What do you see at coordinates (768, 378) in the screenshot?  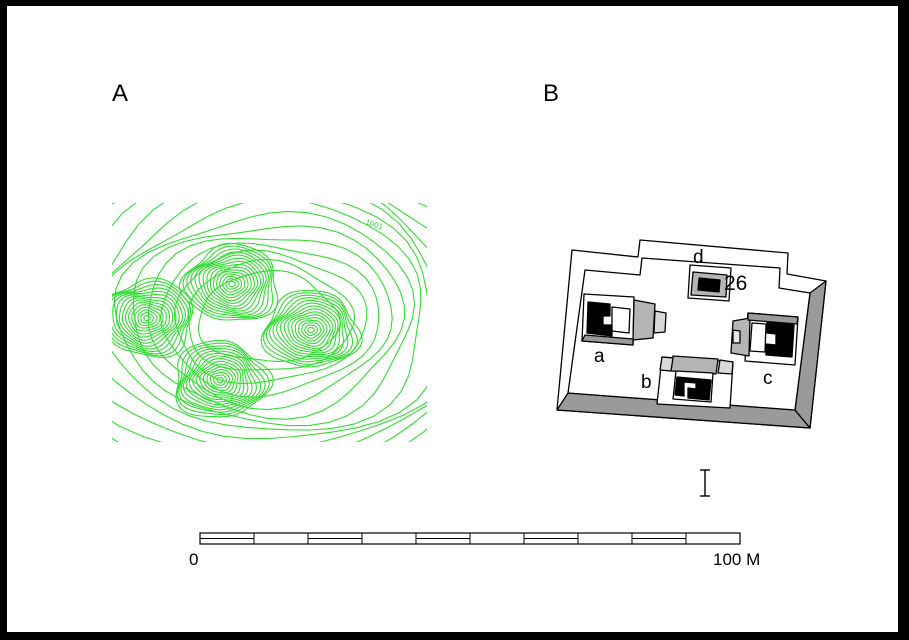 I see `mound-label-c: c` at bounding box center [768, 378].